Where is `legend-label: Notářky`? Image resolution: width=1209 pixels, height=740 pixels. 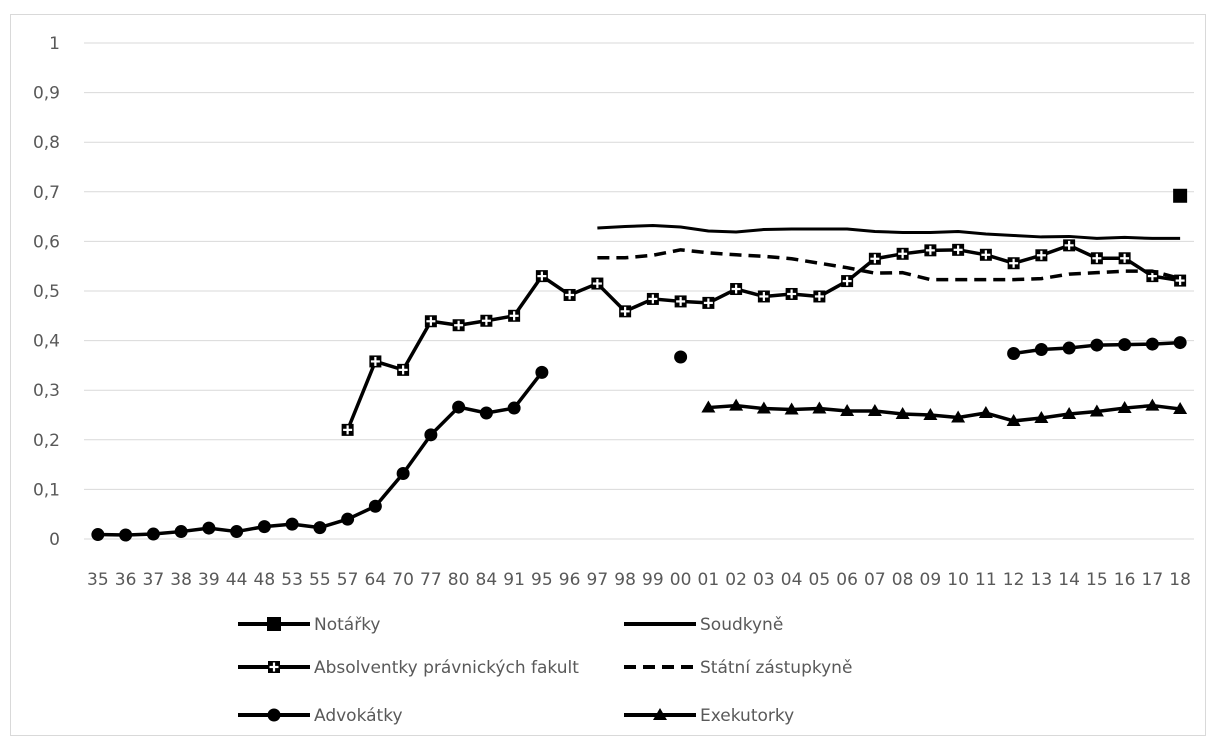
legend-label: Notářky is located at coordinates (347, 625).